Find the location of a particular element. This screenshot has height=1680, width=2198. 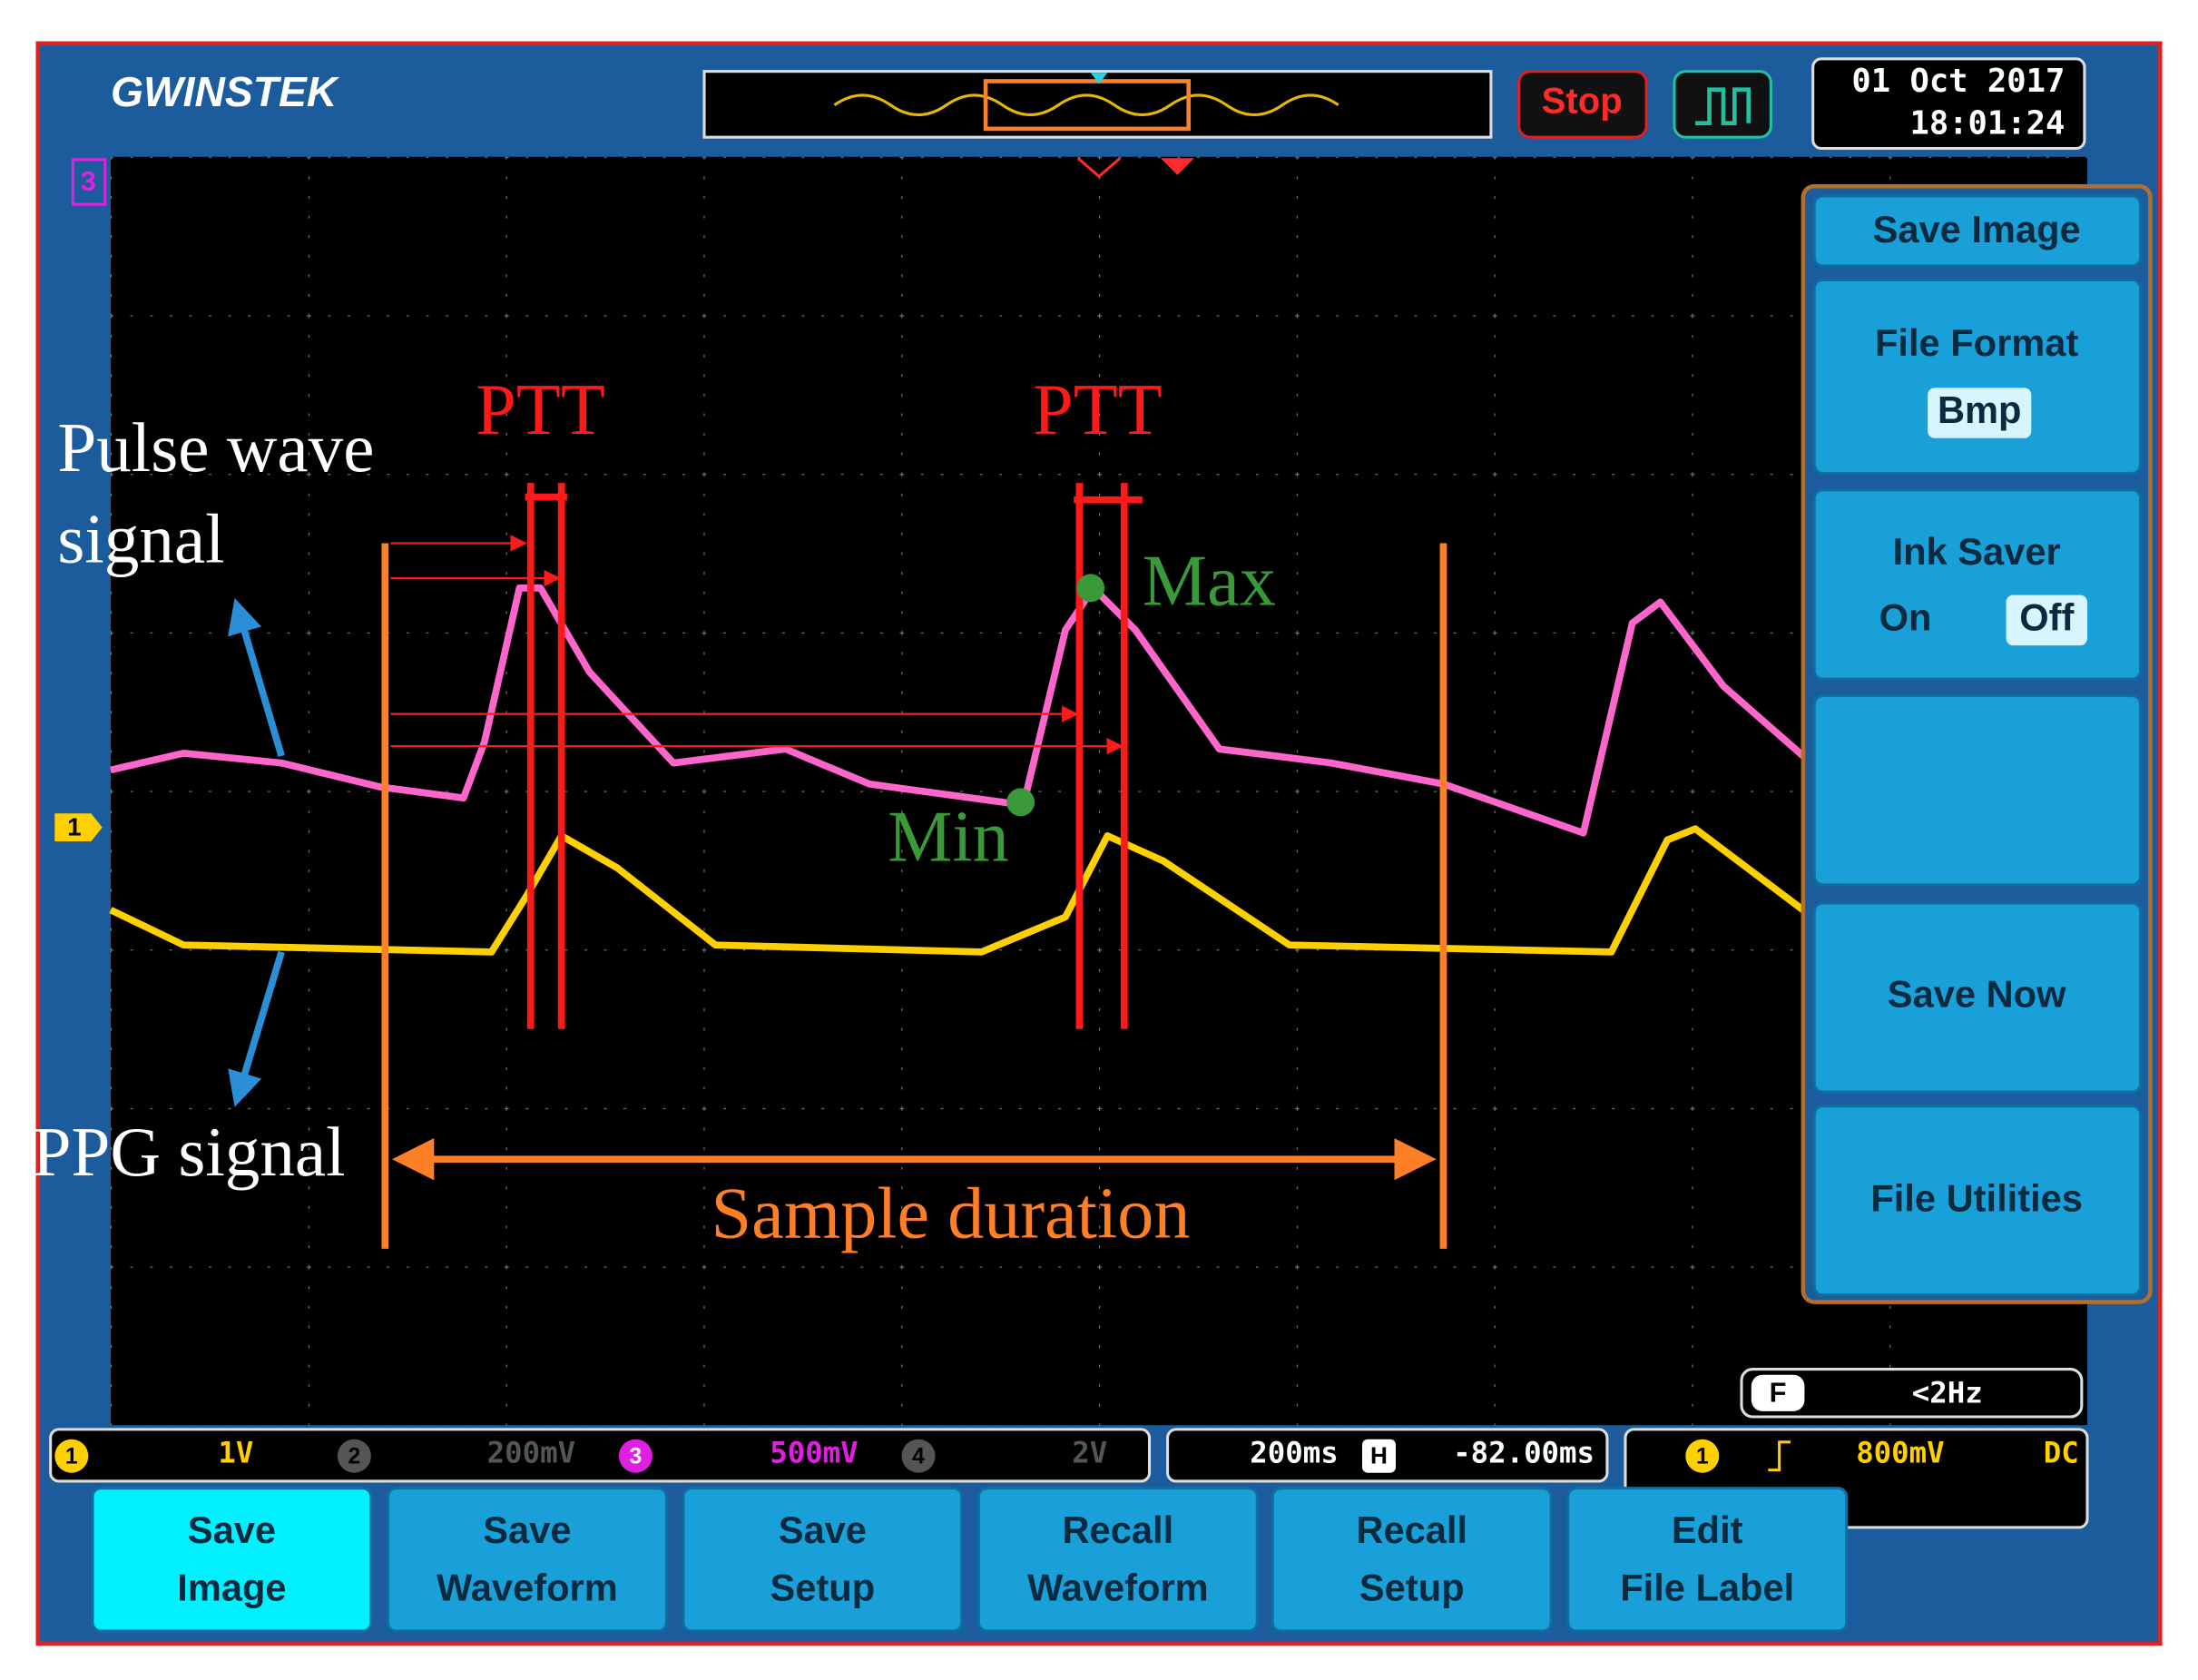

f-badge is located at coordinates (1778, 1392).